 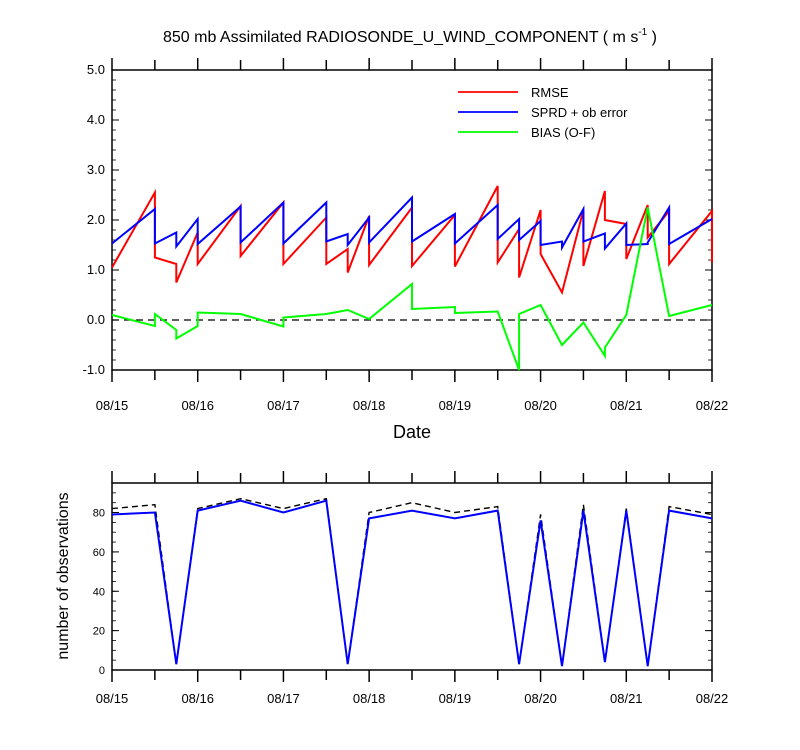 What do you see at coordinates (96, 269) in the screenshot?
I see `y-tick-label: 1.0` at bounding box center [96, 269].